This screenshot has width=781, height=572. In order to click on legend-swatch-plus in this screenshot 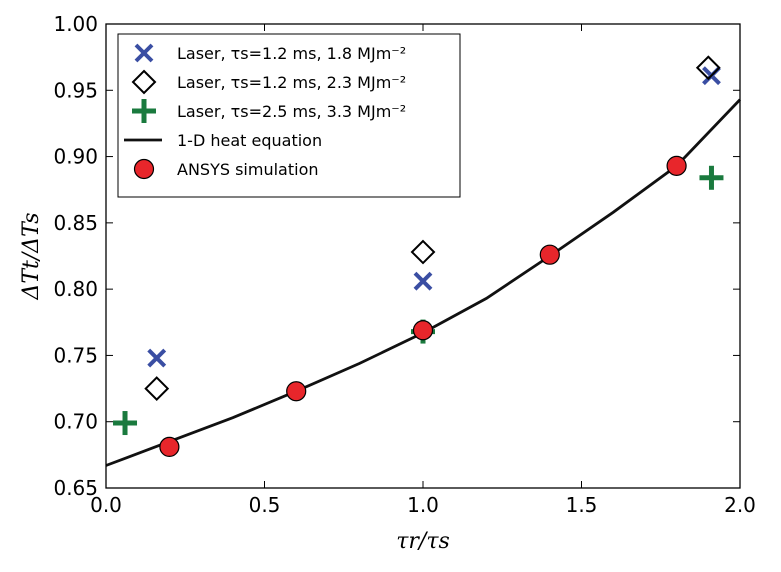, I will do `click(144, 111)`.